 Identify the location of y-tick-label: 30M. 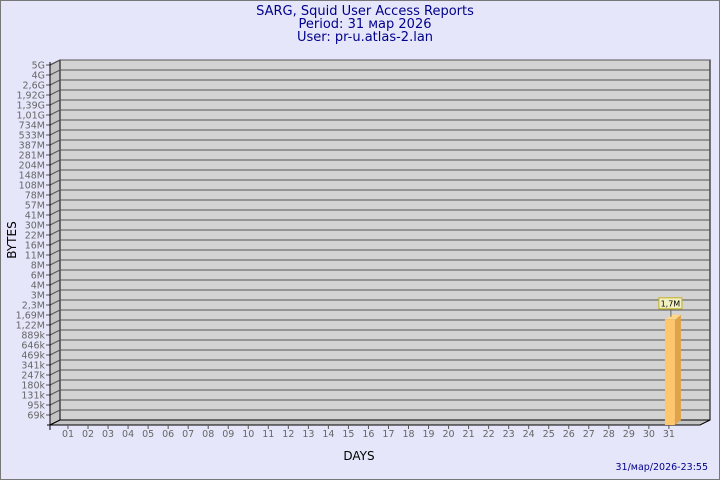
(35, 226).